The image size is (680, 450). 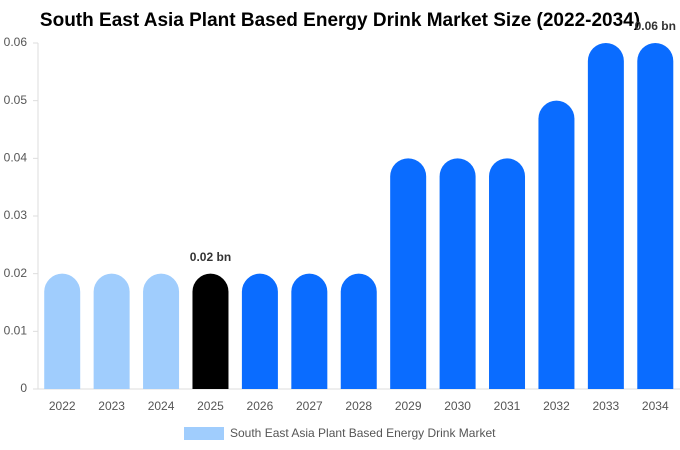 What do you see at coordinates (23, 388) in the screenshot?
I see `y-tick-label: 0` at bounding box center [23, 388].